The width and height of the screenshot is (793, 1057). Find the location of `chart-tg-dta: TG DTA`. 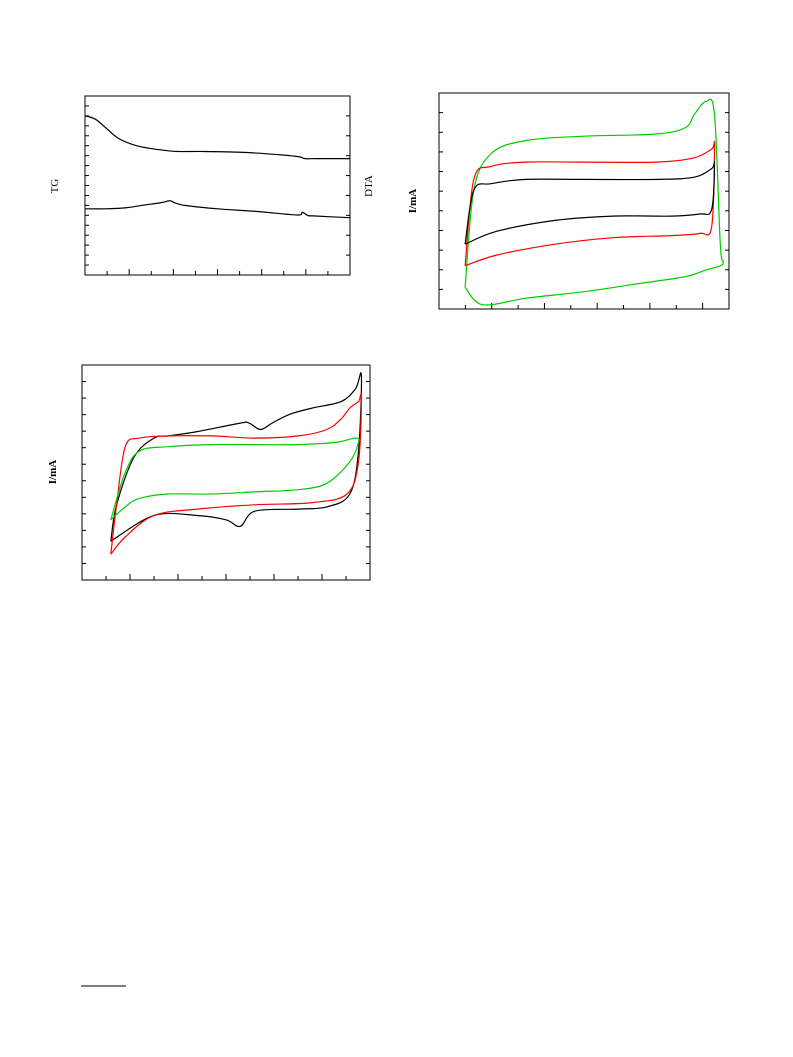

chart-tg-dta: TG DTA is located at coordinates (212, 185).